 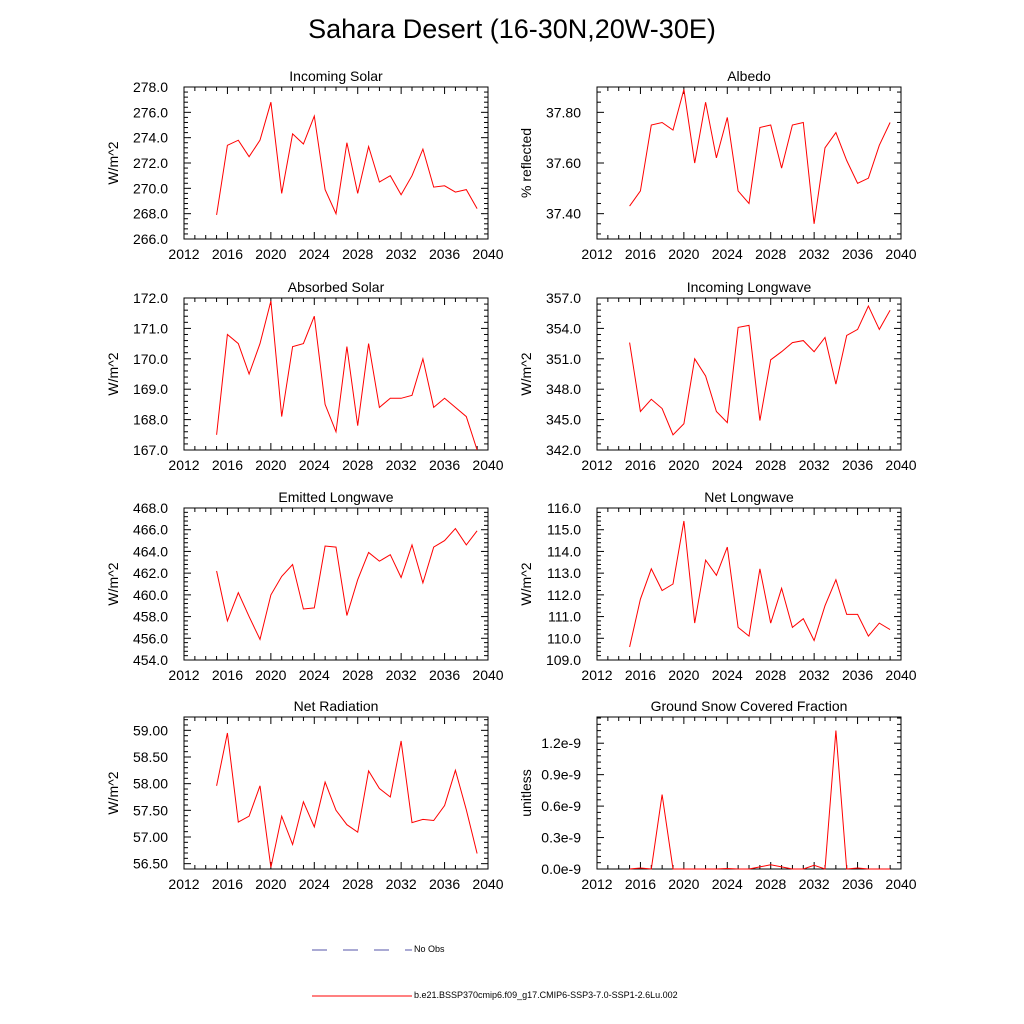 What do you see at coordinates (561, 743) in the screenshot?
I see `y-tick-label: 1.2e-9` at bounding box center [561, 743].